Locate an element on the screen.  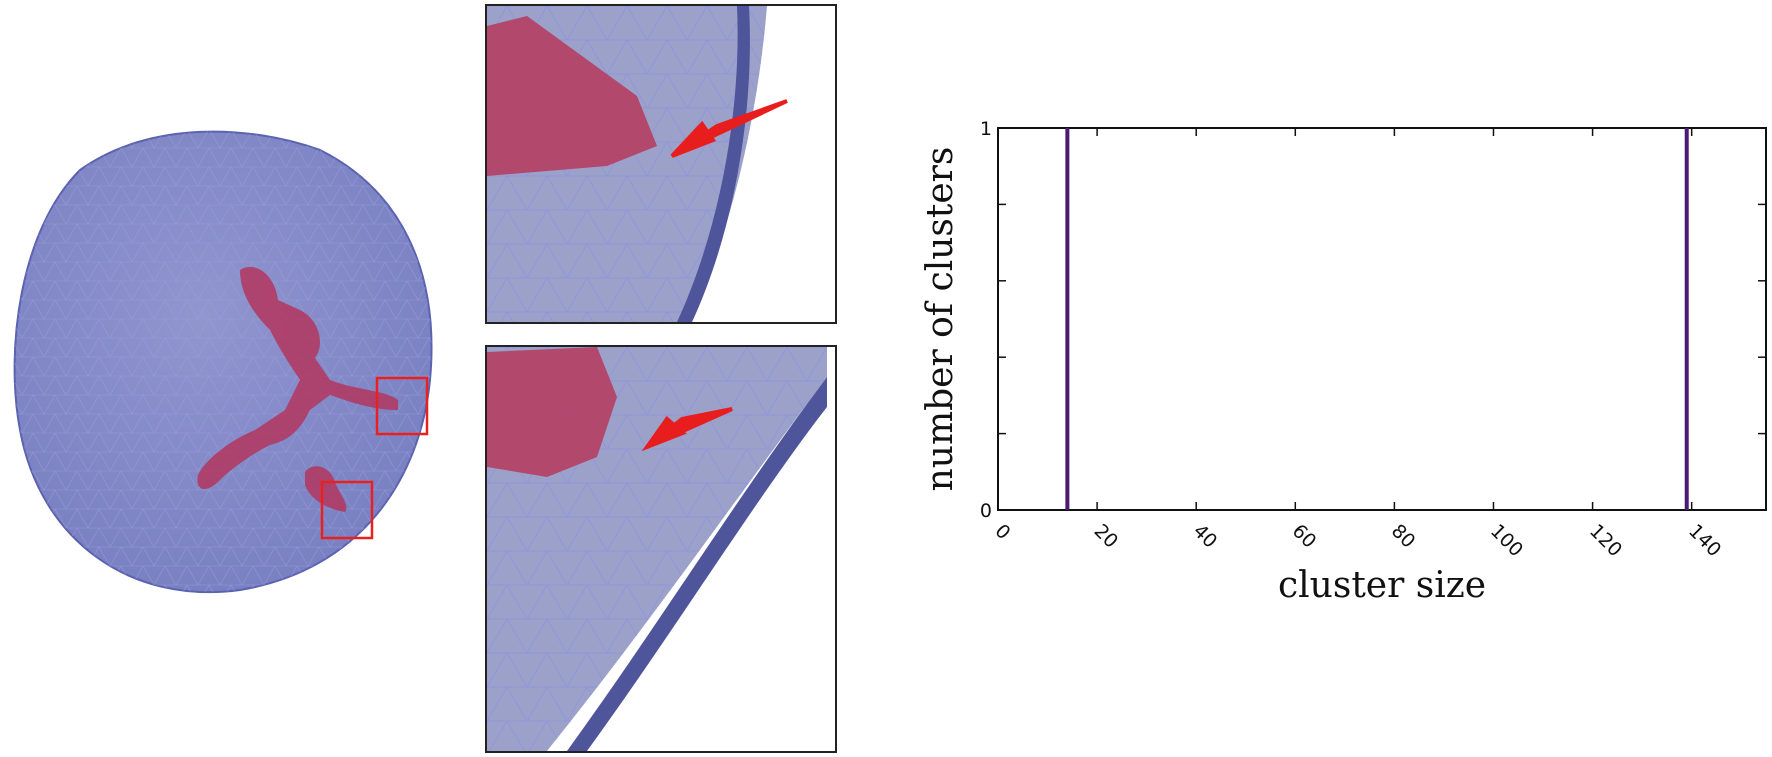
branching-cluster is located at coordinates (297, 378).